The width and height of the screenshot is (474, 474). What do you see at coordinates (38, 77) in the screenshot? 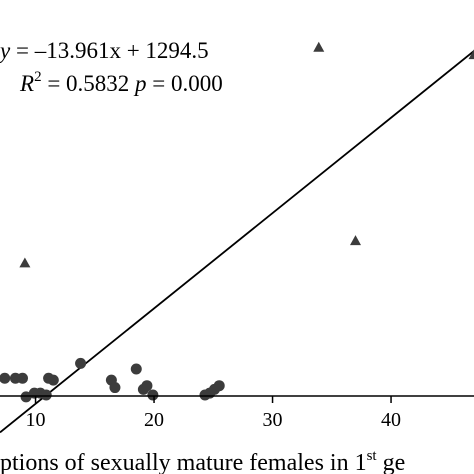
I see `r2-exponent: 2` at bounding box center [38, 77].